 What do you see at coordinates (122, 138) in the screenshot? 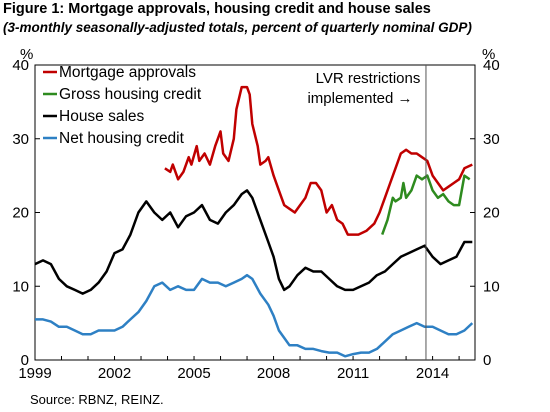
I see `legend-label: Net housing credit` at bounding box center [122, 138].